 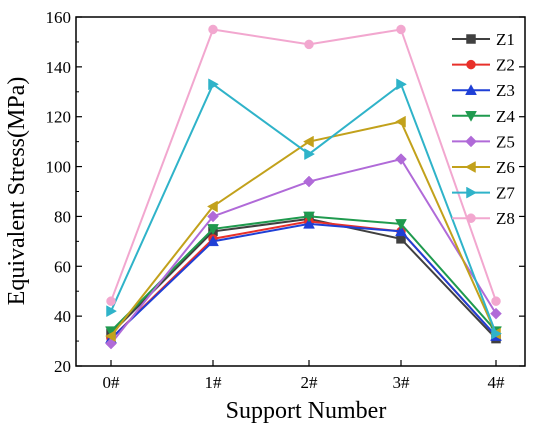 I want to click on x-axis: 0# 1# 2# 3# 4#, so click(x=304, y=376).